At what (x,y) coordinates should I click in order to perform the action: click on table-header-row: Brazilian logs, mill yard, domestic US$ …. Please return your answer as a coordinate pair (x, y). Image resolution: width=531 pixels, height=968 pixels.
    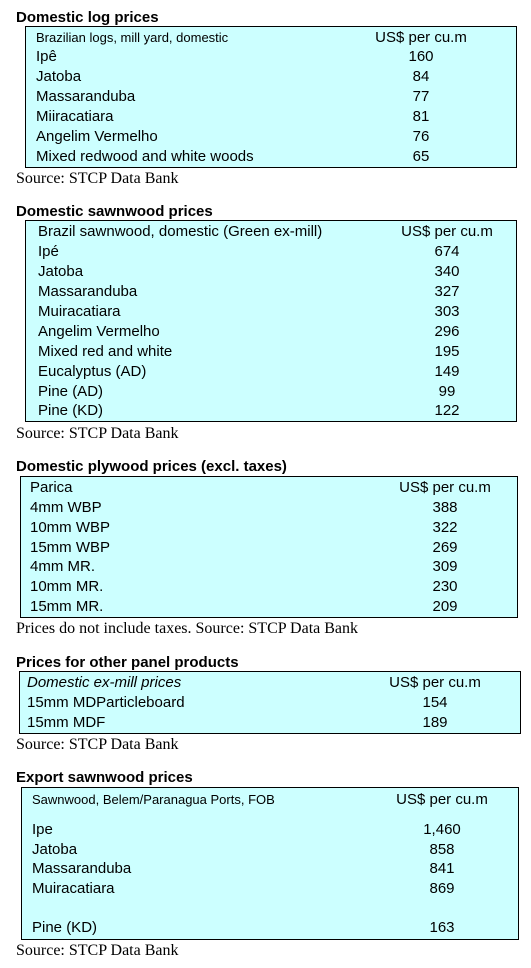
    Looking at the image, I should click on (271, 38).